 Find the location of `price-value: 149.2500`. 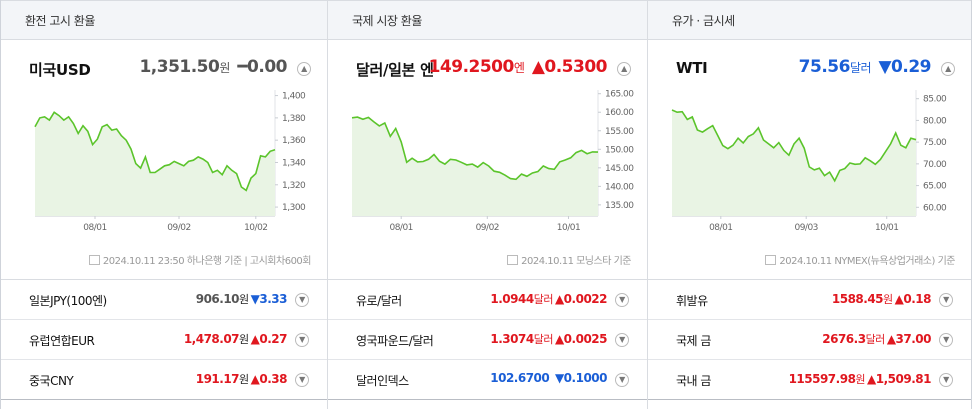

price-value: 149.2500 is located at coordinates (471, 67).